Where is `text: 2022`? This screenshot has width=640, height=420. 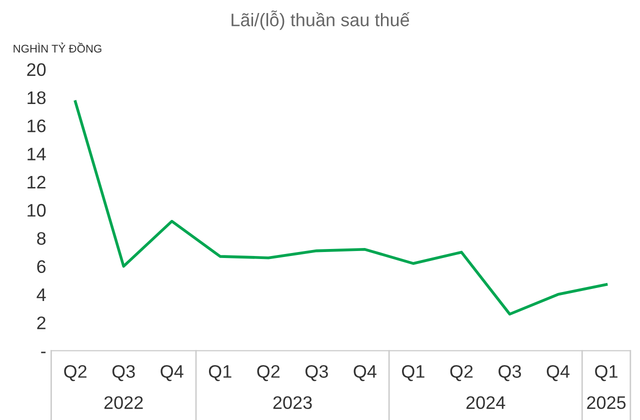 text: 2022 is located at coordinates (123, 403).